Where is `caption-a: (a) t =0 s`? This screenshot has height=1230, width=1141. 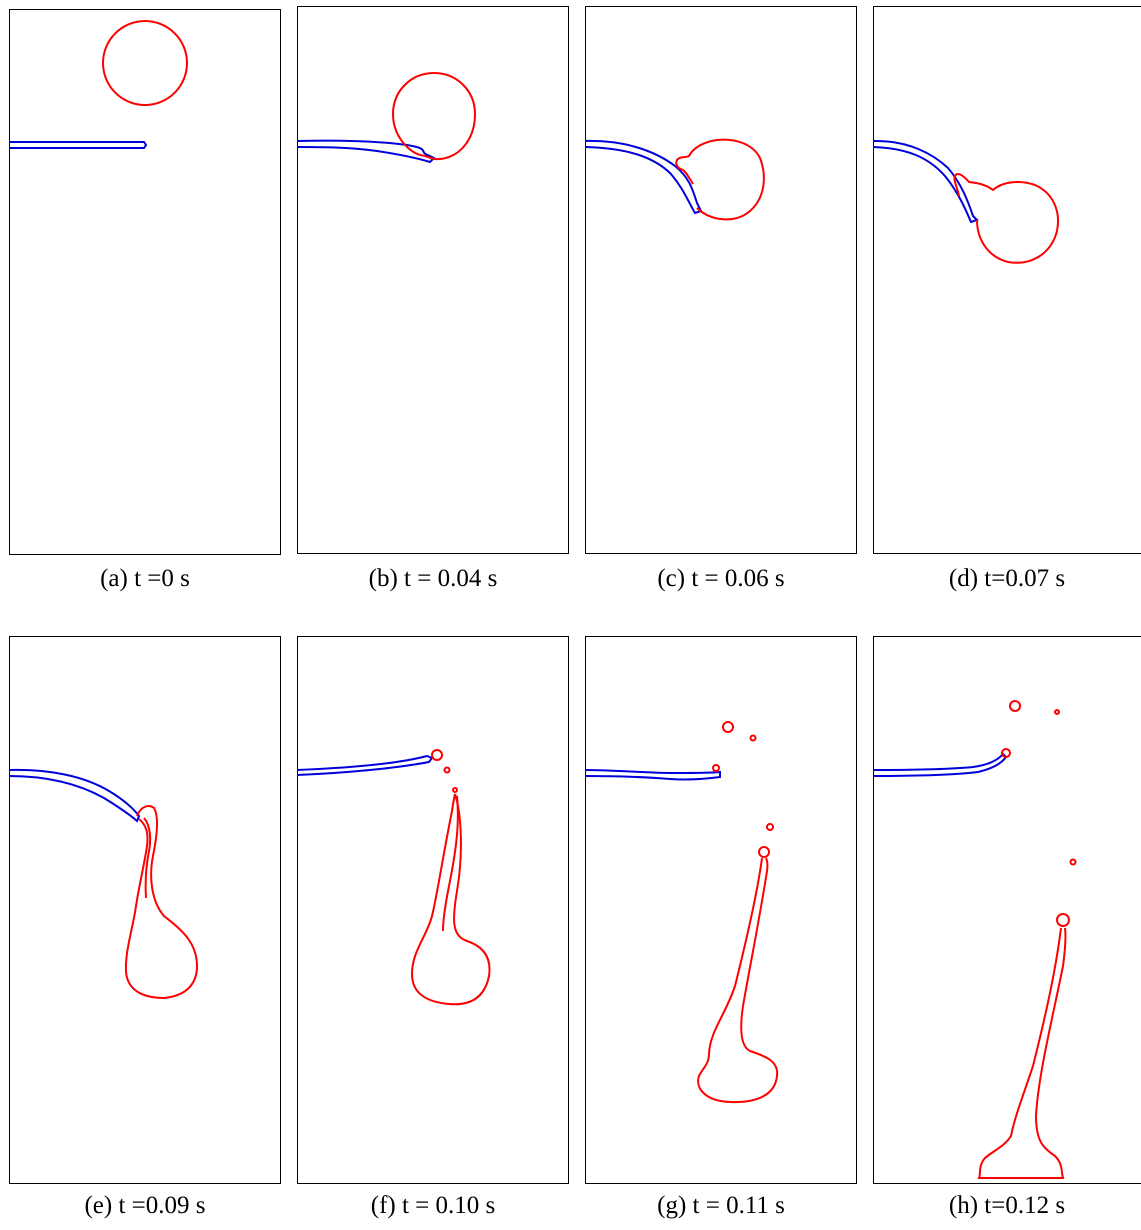
caption-a: (a) t =0 s is located at coordinates (145, 578).